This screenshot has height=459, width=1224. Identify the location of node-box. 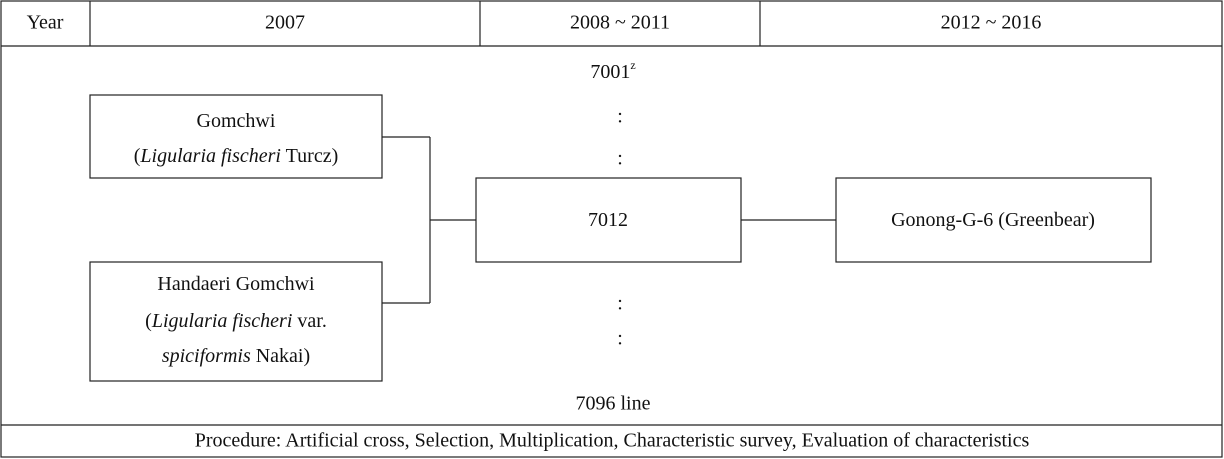
(236, 321).